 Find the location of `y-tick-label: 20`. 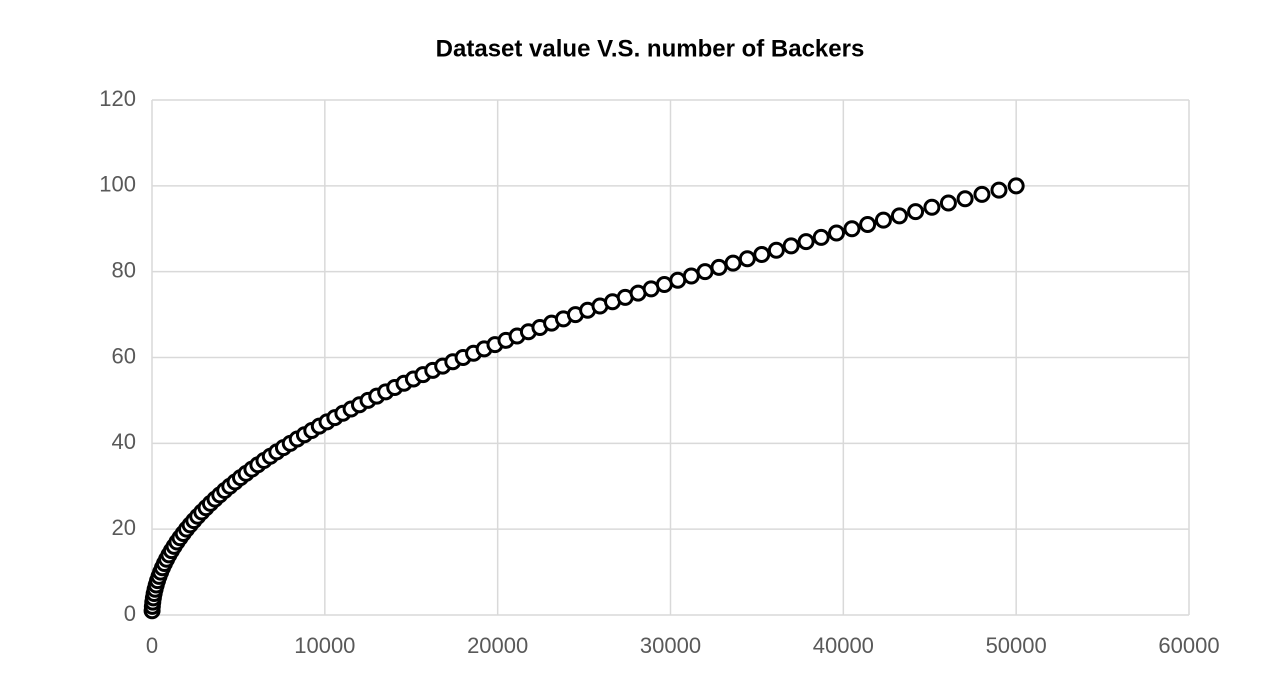

y-tick-label: 20 is located at coordinates (124, 527).